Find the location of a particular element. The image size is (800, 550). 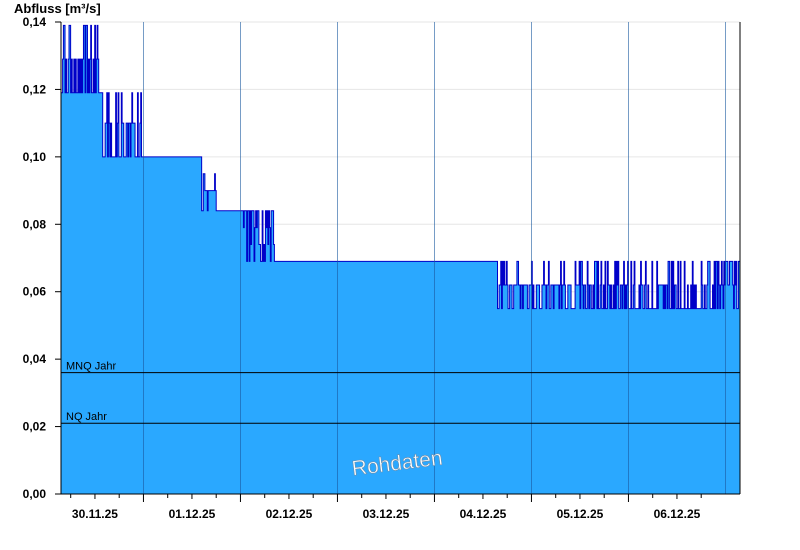

reference-line-label: MNQ Jahr is located at coordinates (91, 367).